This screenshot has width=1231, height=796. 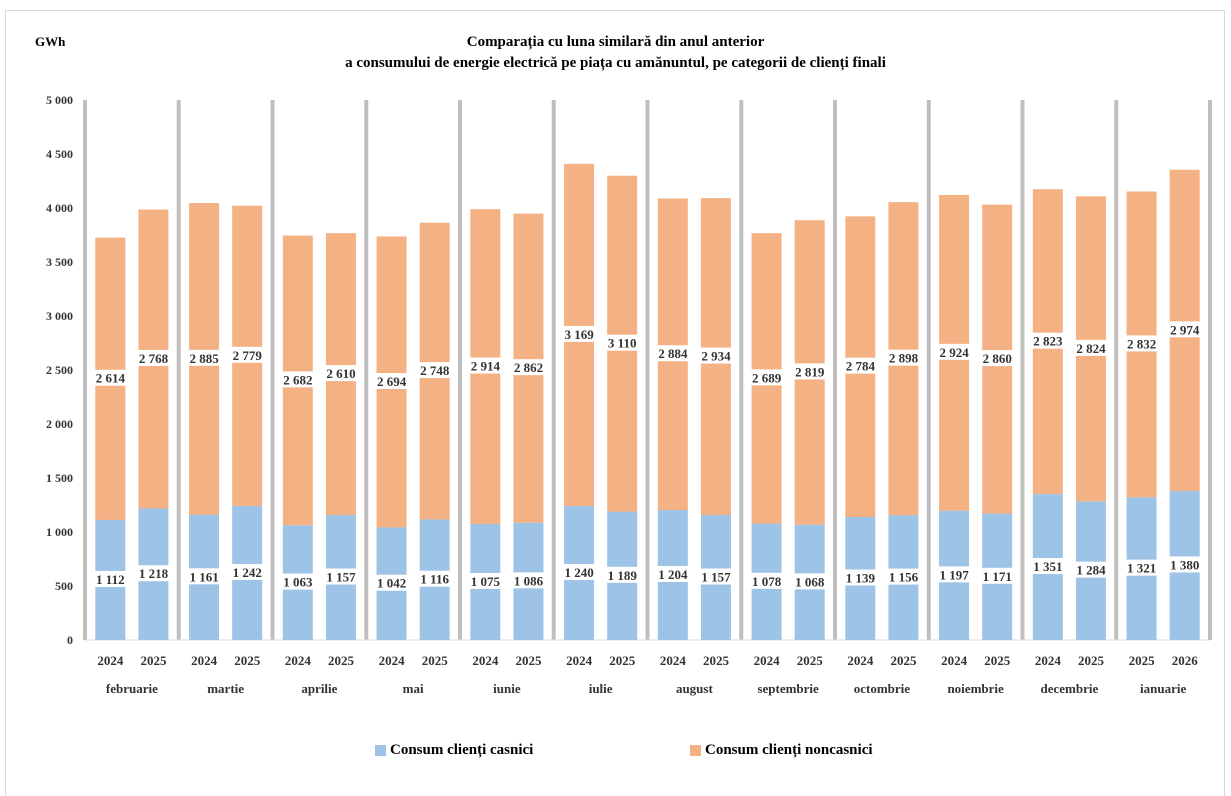 What do you see at coordinates (1047, 566) in the screenshot?
I see `data-label: 1 351` at bounding box center [1047, 566].